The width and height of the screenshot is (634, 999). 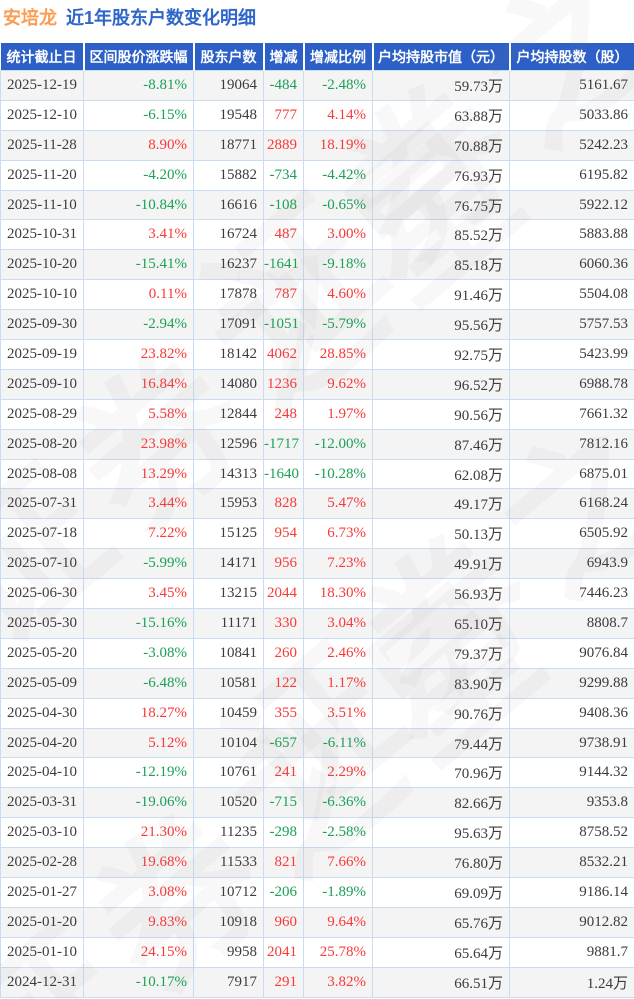 What do you see at coordinates (138, 803) in the screenshot?
I see `price-change-cell: -19.06%` at bounding box center [138, 803].